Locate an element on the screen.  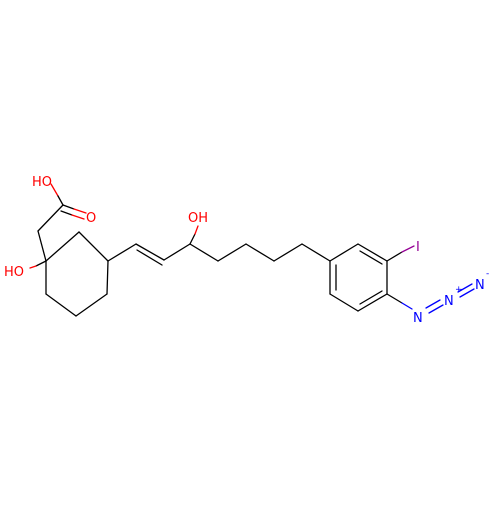
bond-choh-dark is located at coordinates (192, 239).